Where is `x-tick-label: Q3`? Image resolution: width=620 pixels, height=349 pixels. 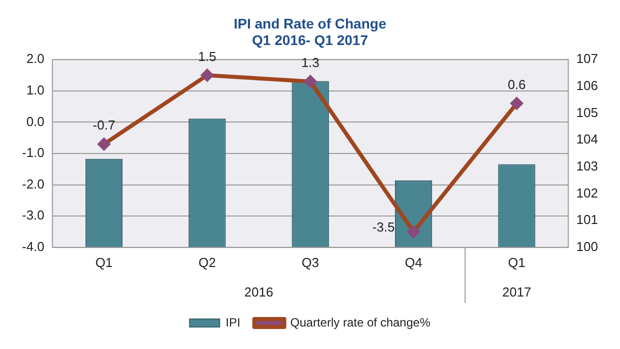
x-tick-label: Q3 is located at coordinates (311, 262).